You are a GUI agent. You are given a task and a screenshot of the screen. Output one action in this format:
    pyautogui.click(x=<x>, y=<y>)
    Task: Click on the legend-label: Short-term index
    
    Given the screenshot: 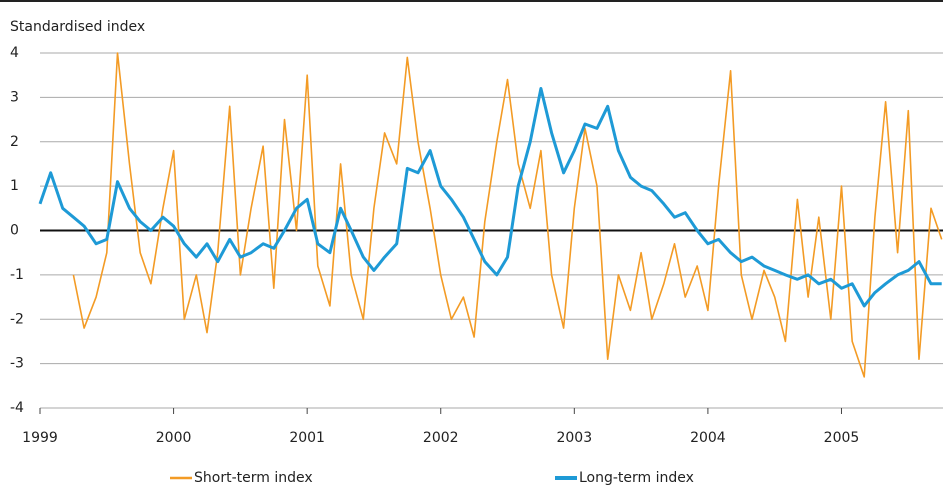 What is the action you would take?
    pyautogui.click(x=253, y=478)
    